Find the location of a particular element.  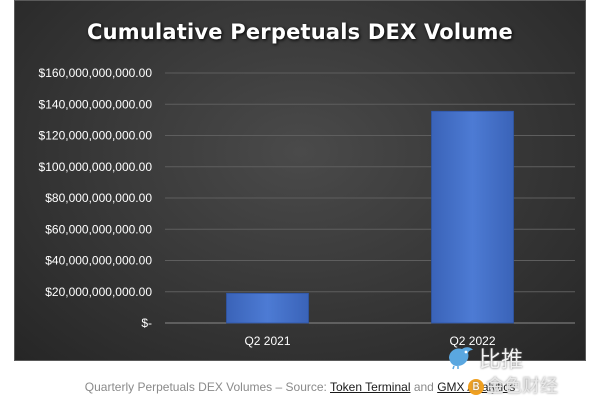

coin-icon: B is located at coordinates (476, 387).